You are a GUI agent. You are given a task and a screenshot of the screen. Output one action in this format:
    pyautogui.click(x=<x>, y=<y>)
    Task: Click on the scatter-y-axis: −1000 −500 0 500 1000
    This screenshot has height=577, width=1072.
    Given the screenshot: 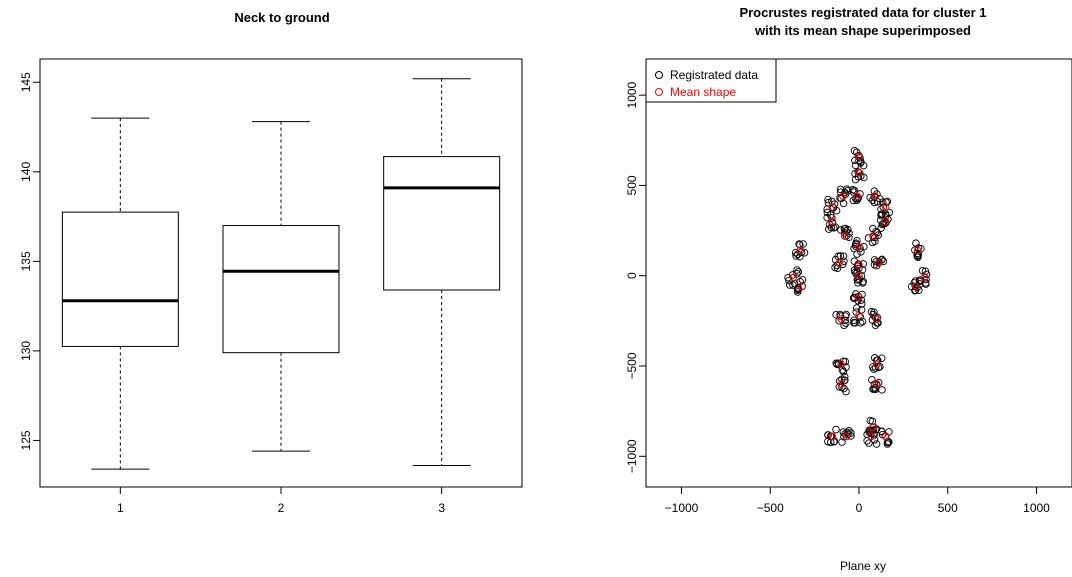 What is the action you would take?
    pyautogui.click(x=635, y=277)
    